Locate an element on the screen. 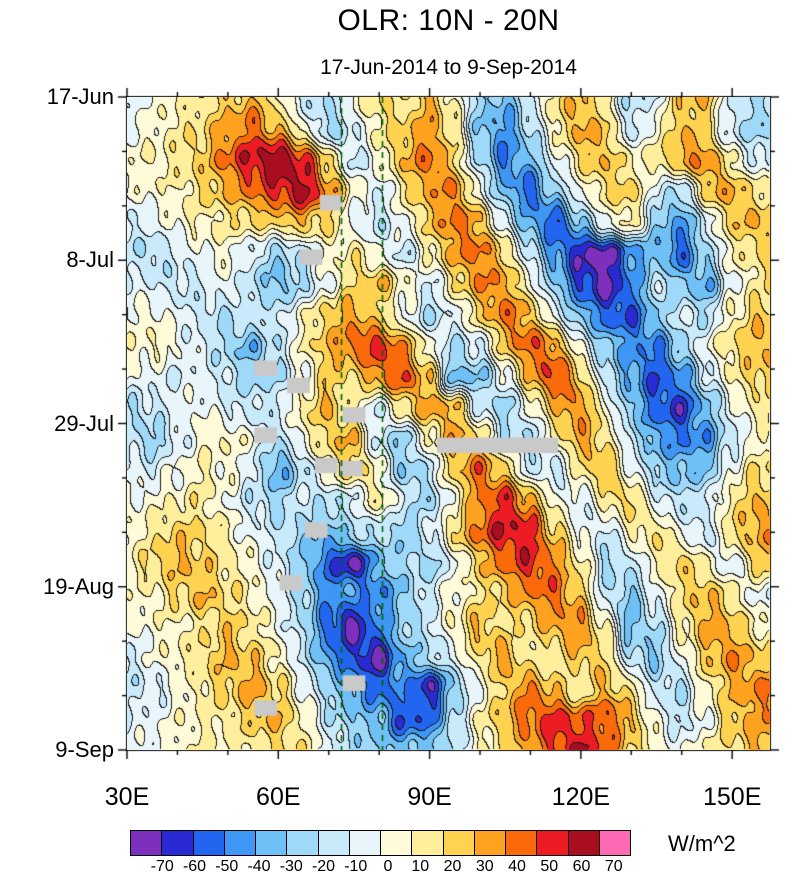 This screenshot has width=797, height=876. x-tick-label: 150E is located at coordinates (732, 797).